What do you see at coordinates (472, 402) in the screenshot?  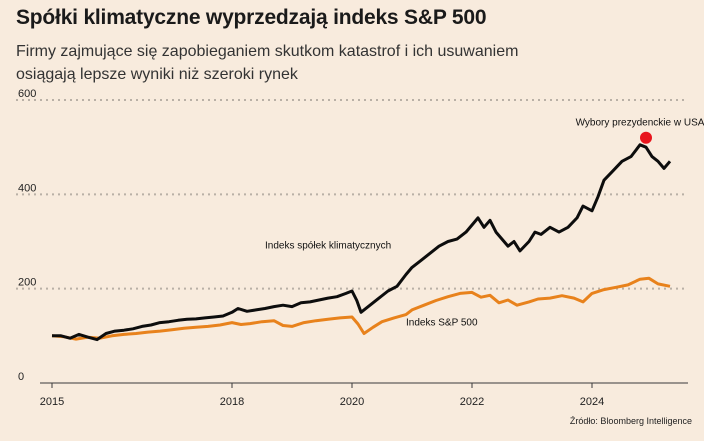 I see `x-tick-label: 2022` at bounding box center [472, 402].